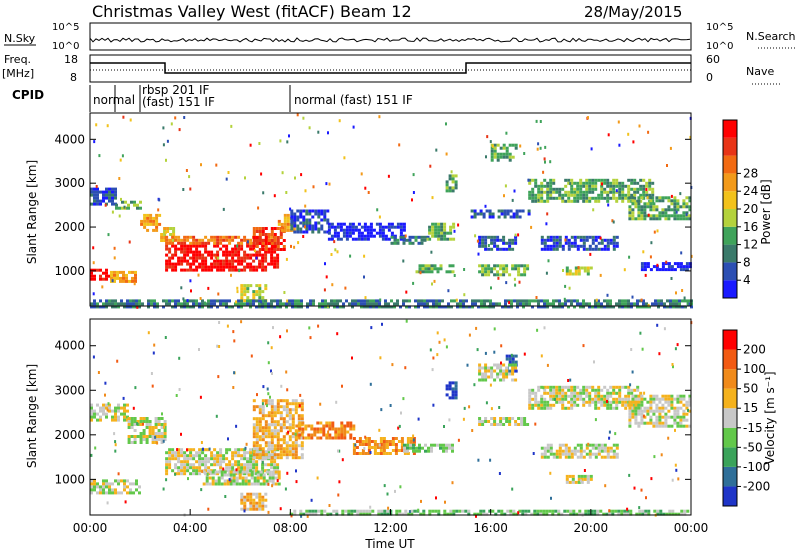  What do you see at coordinates (90, 528) in the screenshot?
I see `time-xtick-label: 00:00` at bounding box center [90, 528].